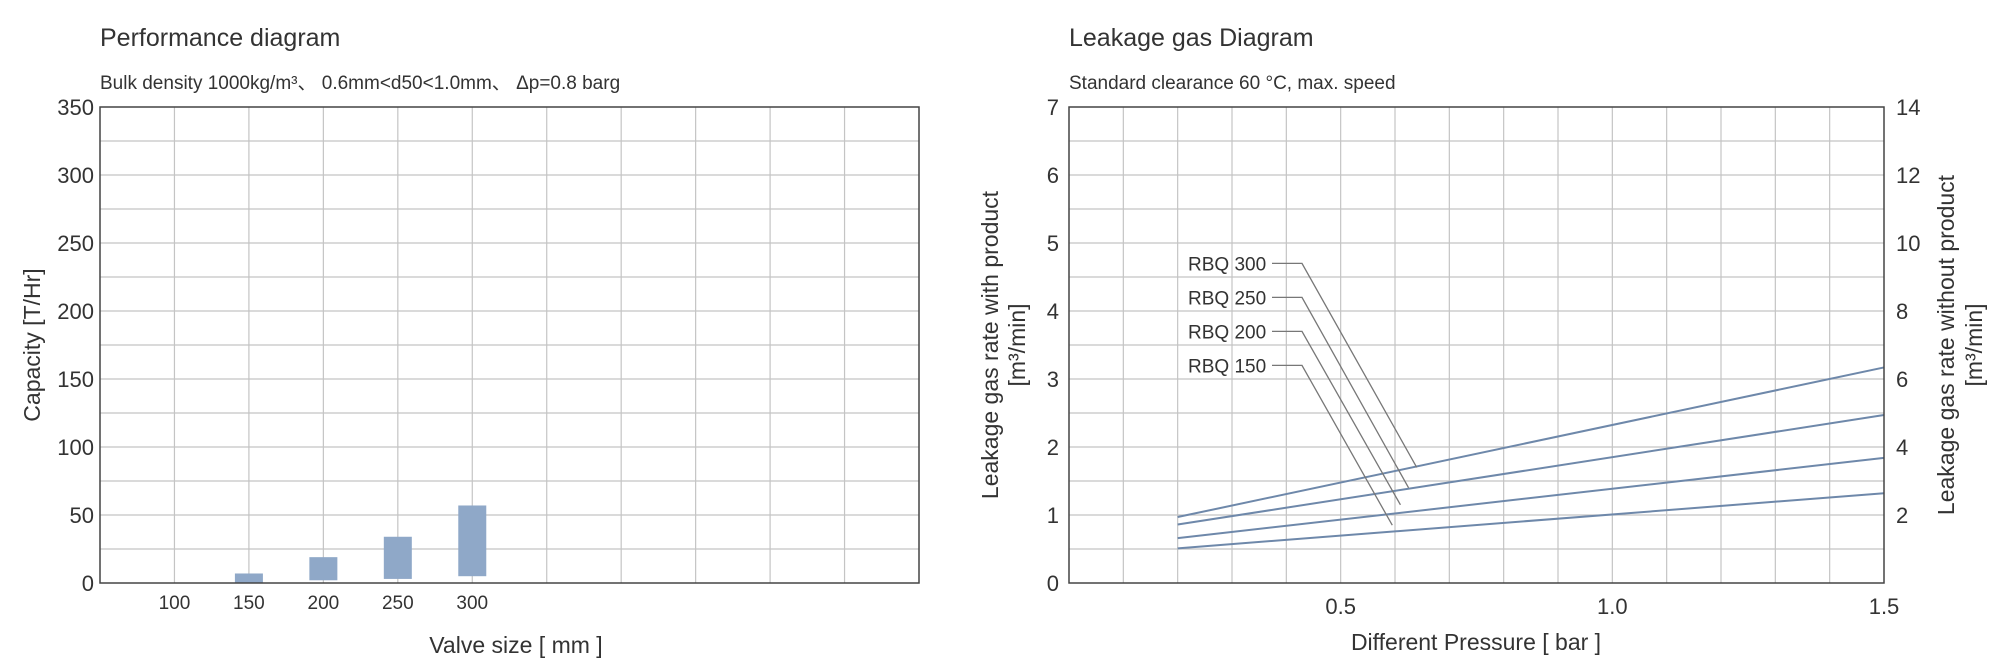 The width and height of the screenshot is (2000, 668). I want to click on y-tick-label: 350, so click(75, 107).